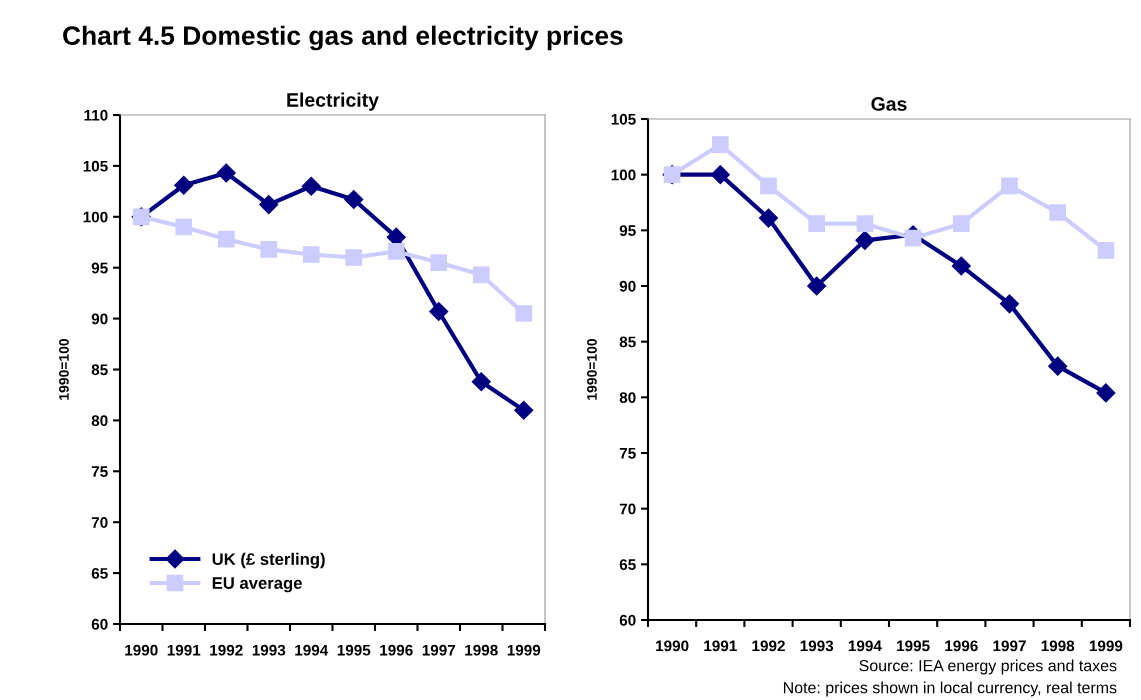 This screenshot has width=1141, height=700. What do you see at coordinates (889, 104) in the screenshot?
I see `chart-title: Gas` at bounding box center [889, 104].